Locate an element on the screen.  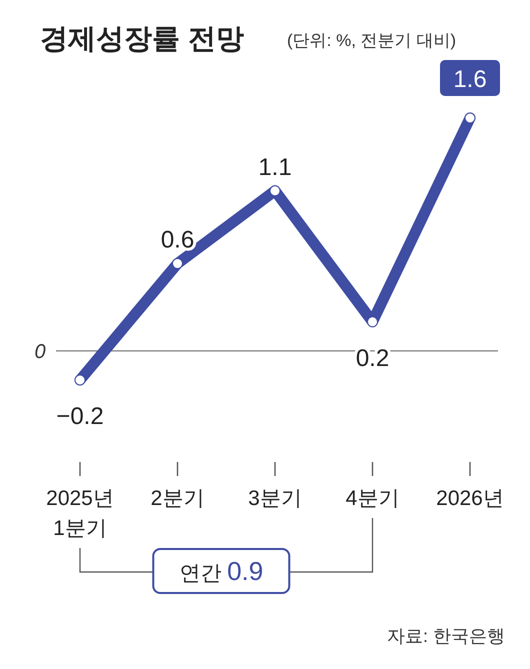
data-label: 1.6 is located at coordinates (470, 79).